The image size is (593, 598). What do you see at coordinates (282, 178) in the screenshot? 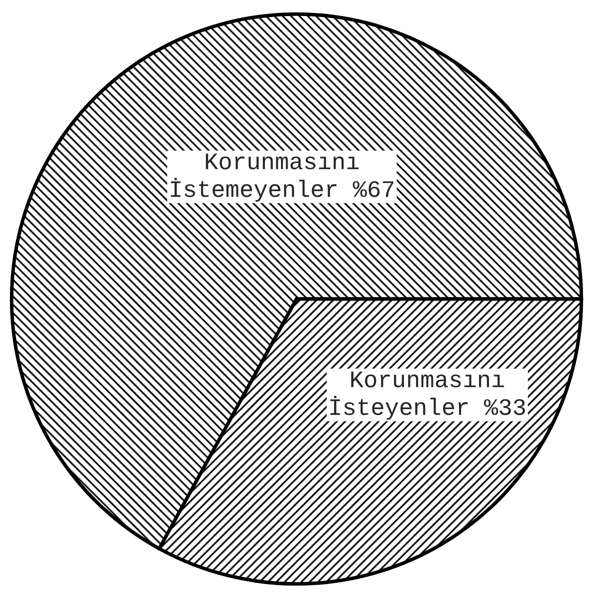
I see `slice-label: Korunmasını İstemeyenler %67` at bounding box center [282, 178].